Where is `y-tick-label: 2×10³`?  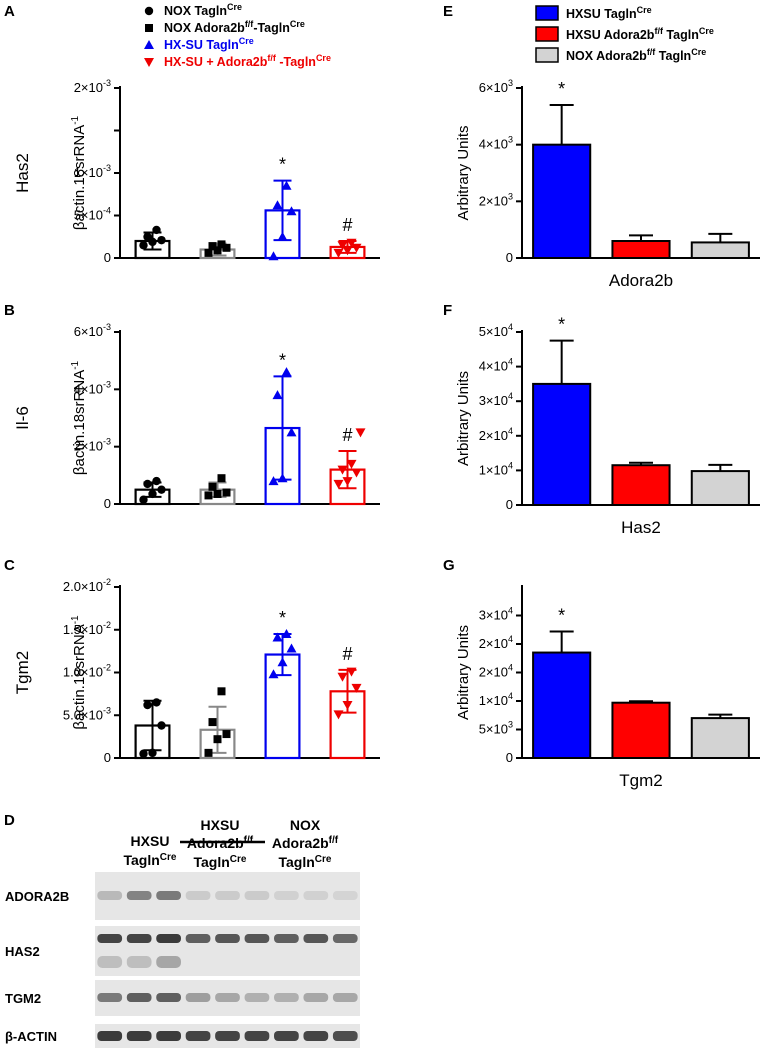
y-tick-label: 2×10³ is located at coordinates (496, 199).